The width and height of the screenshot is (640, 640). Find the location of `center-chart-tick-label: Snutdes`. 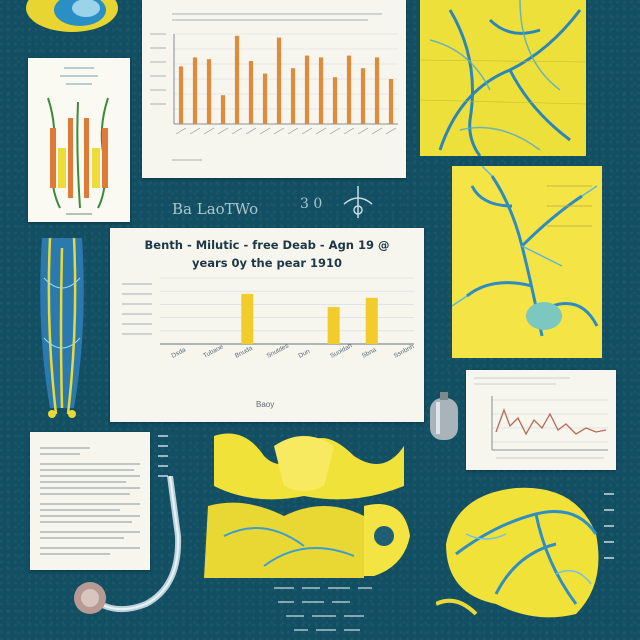

center-chart-tick-label: Snutdes is located at coordinates (278, 351).